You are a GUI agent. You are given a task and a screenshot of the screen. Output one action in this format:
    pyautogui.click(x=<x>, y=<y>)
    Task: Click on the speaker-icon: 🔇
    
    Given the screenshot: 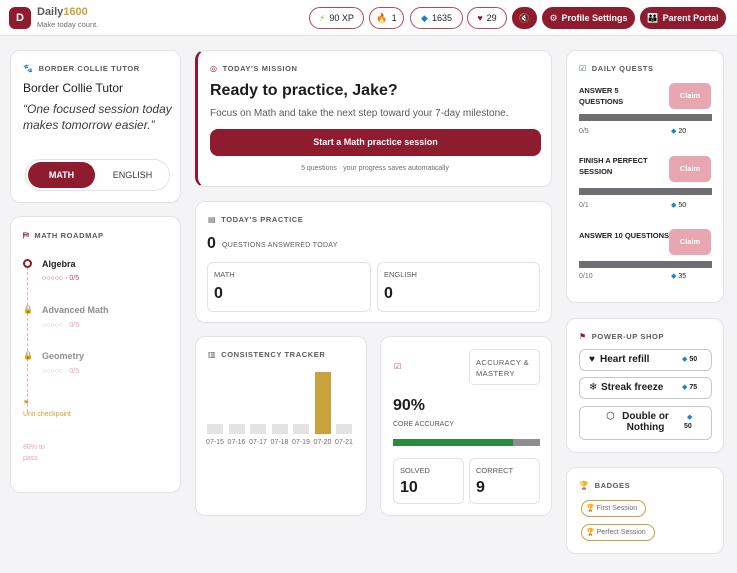 What is the action you would take?
    pyautogui.click(x=524, y=18)
    